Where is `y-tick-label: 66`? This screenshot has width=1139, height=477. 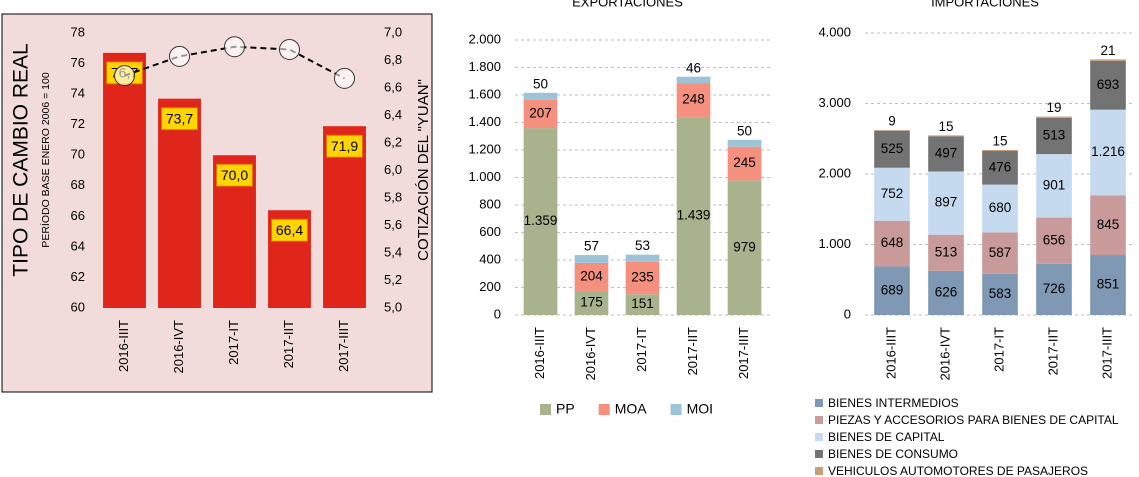
y-tick-label: 66 is located at coordinates (78, 215).